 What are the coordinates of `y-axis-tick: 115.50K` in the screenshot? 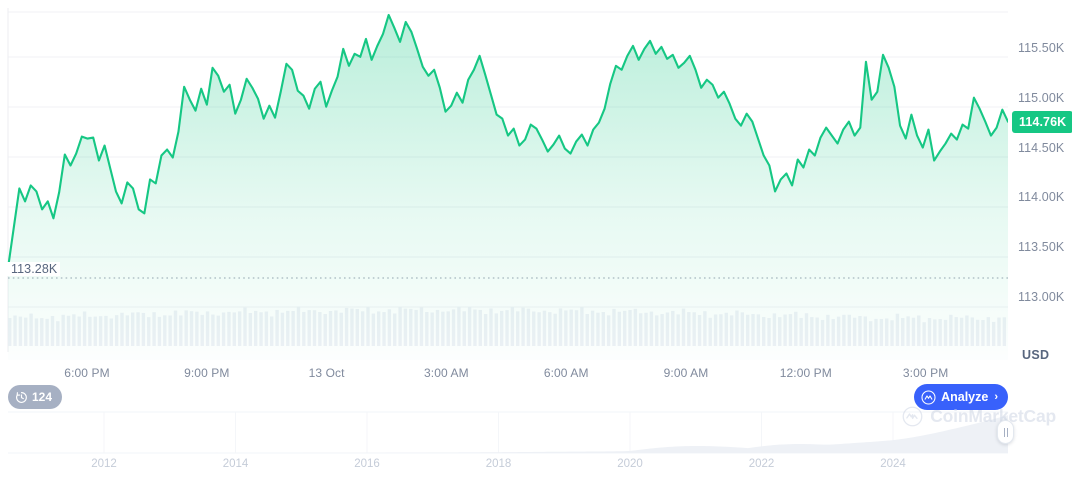 It's located at (1041, 47).